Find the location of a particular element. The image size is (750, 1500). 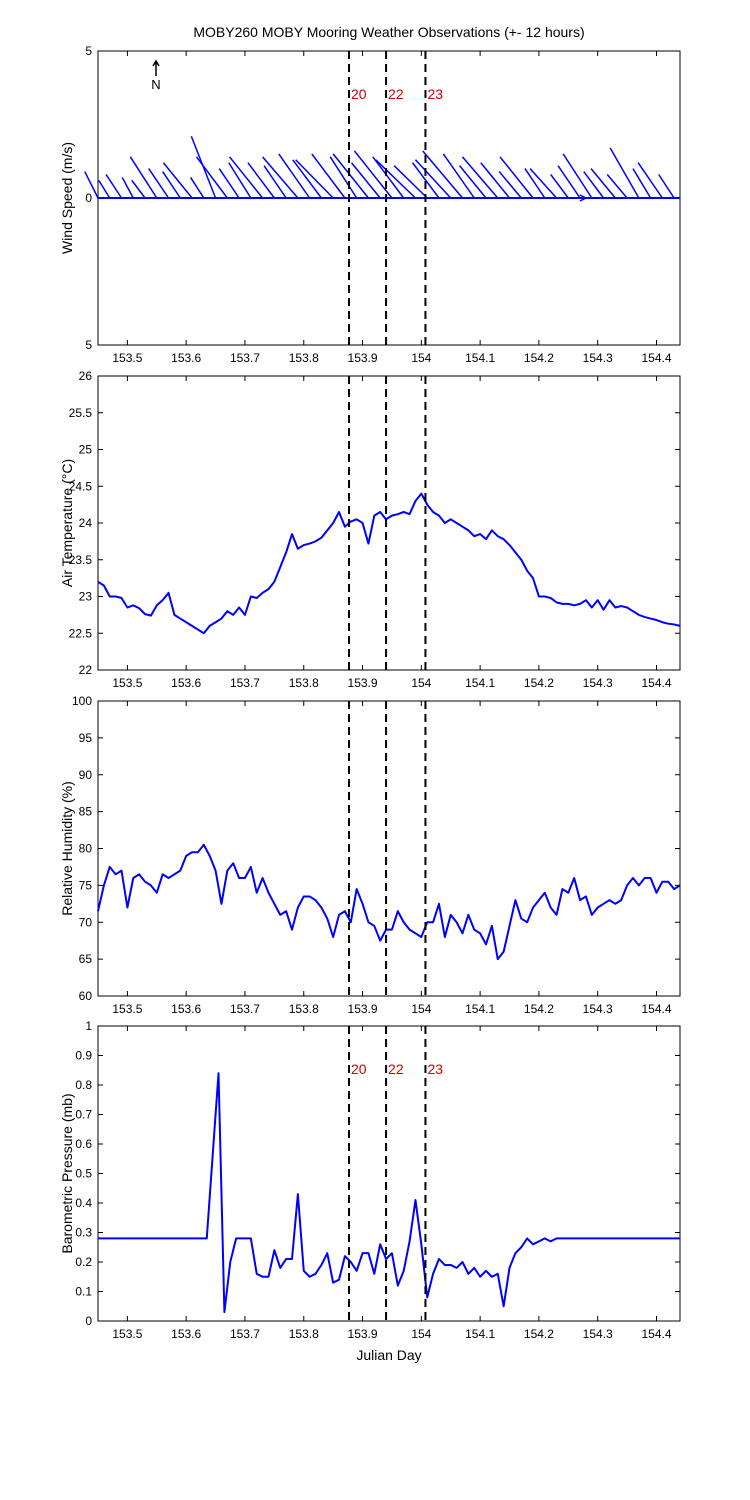

wind-xtick-label: 154 is located at coordinates (421, 358).